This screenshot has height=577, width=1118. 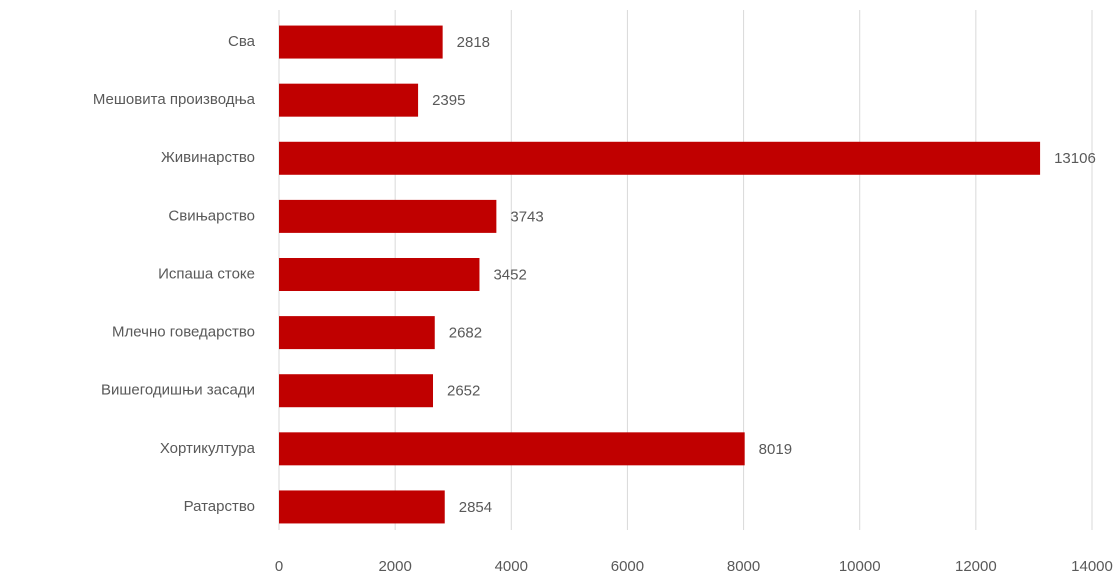 I want to click on x-tick-label: 2000, so click(x=394, y=566).